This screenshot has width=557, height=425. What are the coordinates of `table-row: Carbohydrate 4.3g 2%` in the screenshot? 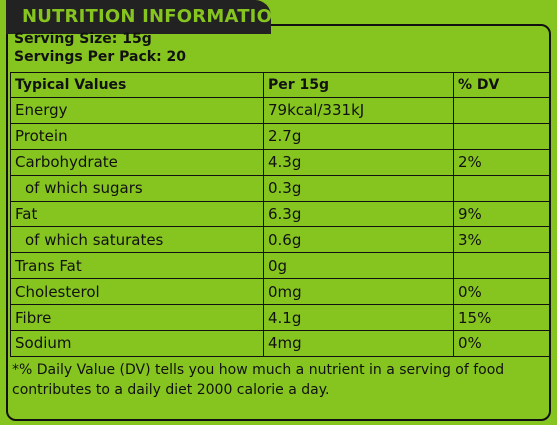 It's located at (280, 162).